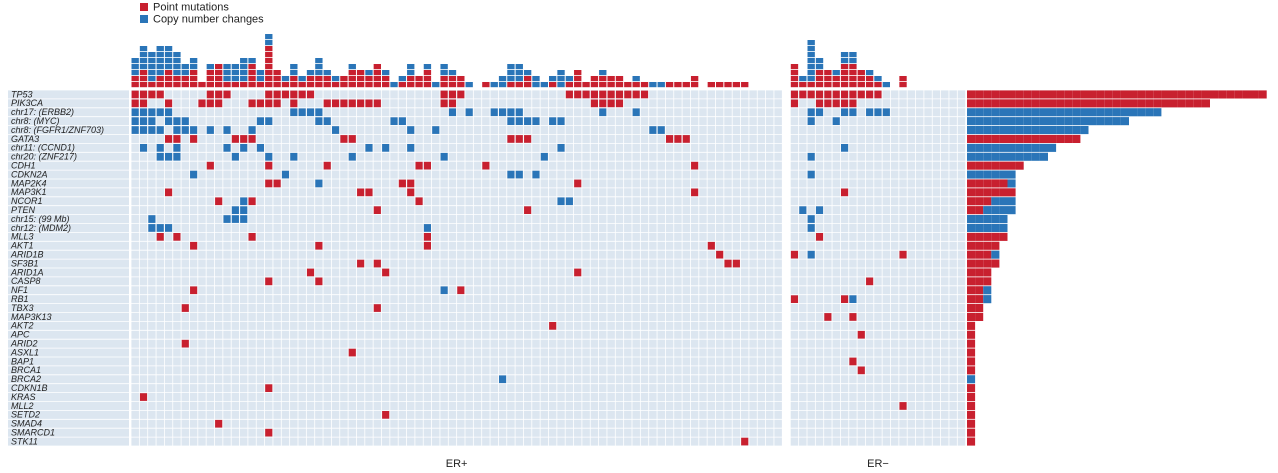  What do you see at coordinates (23, 397) in the screenshot?
I see `gene-label: KRAS` at bounding box center [23, 397].